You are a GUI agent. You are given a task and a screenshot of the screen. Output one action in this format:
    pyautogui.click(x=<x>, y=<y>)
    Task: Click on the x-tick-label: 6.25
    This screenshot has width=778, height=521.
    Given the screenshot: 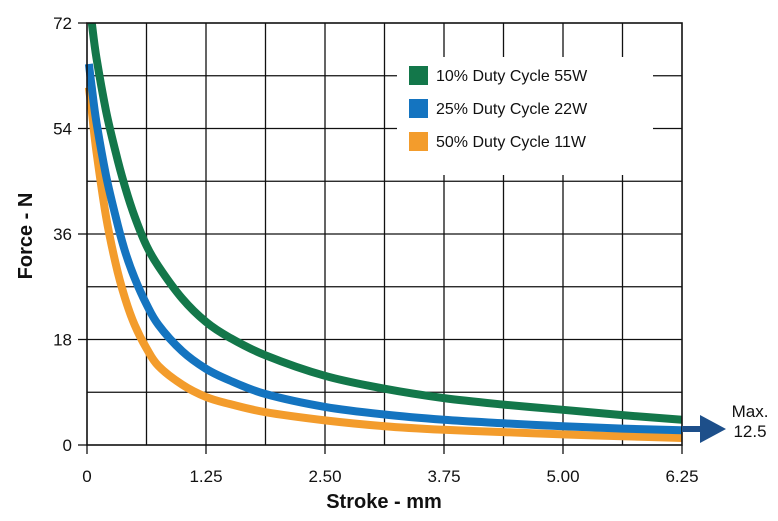 What is the action you would take?
    pyautogui.click(x=681, y=476)
    